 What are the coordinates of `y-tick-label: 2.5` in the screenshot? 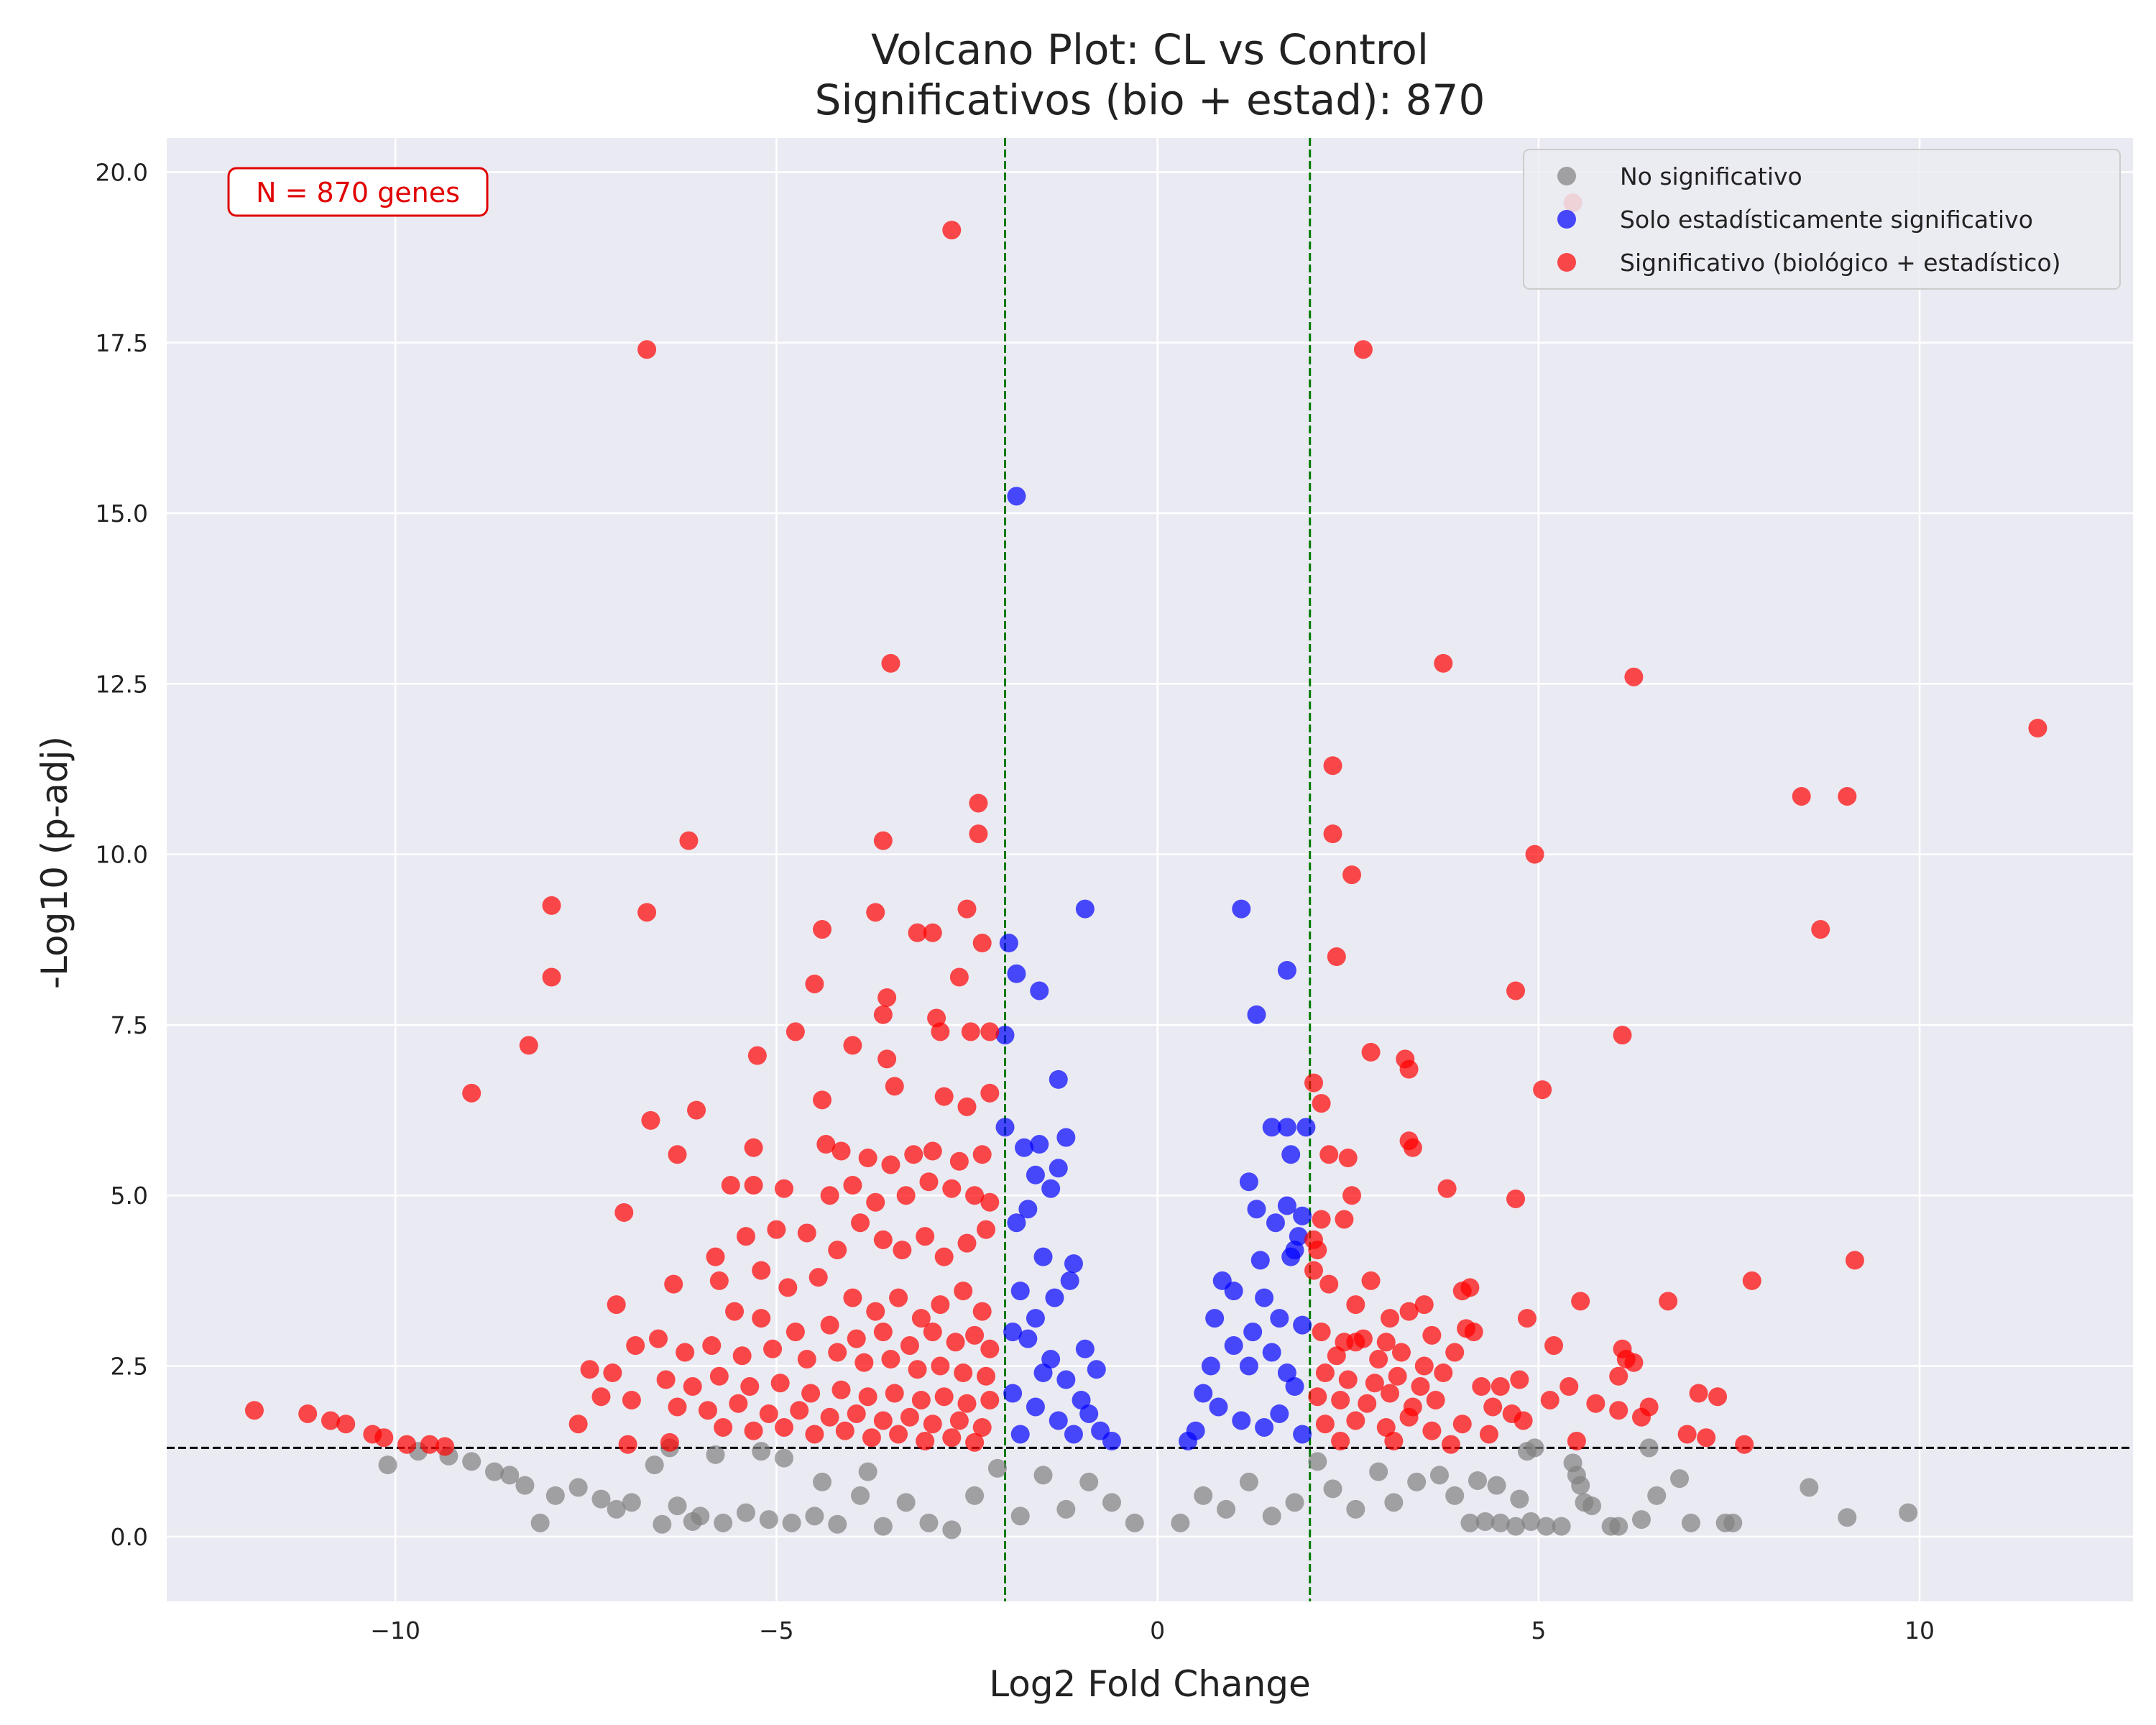 It's located at (130, 1367).